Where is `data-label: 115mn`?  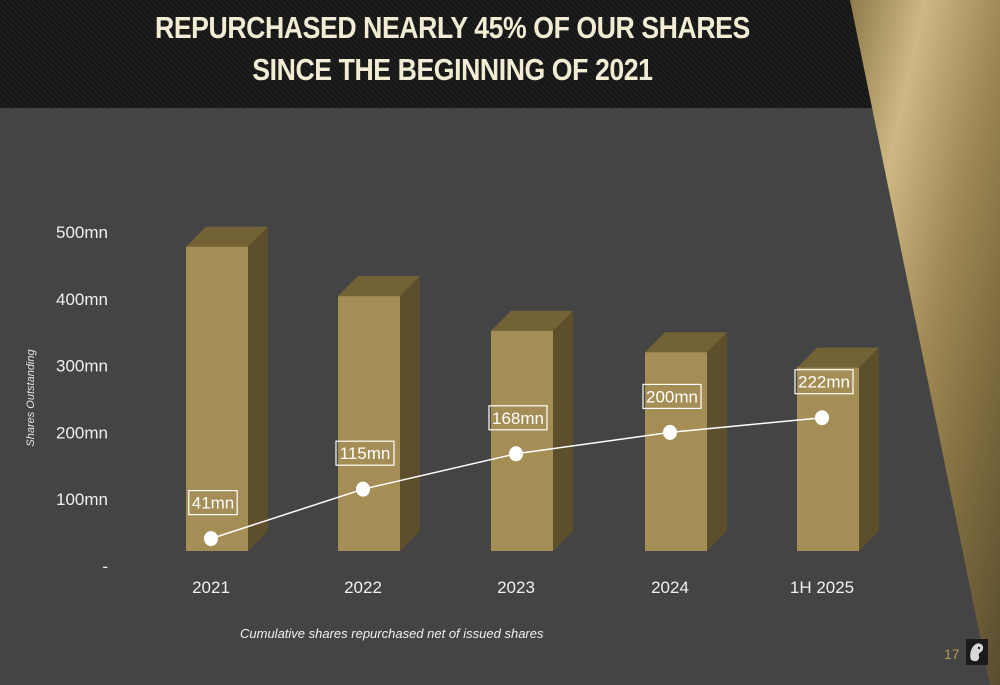 data-label: 115mn is located at coordinates (365, 453).